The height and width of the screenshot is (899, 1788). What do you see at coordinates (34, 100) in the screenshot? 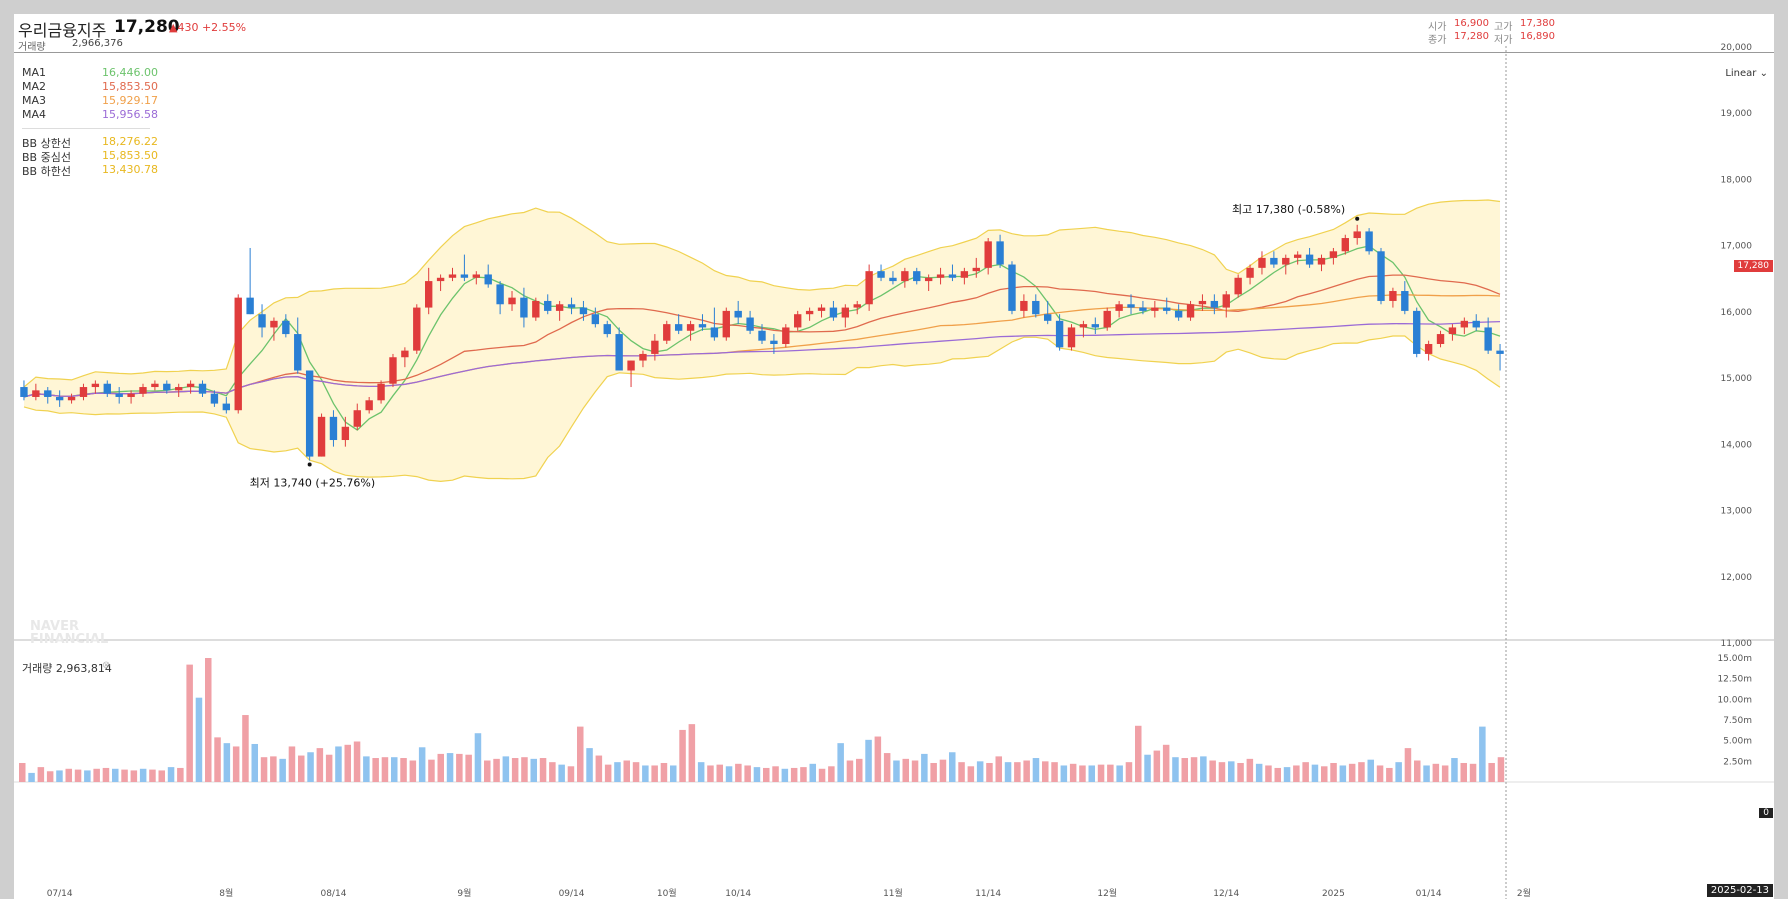
I see `legend-ma3-name: MA3` at bounding box center [34, 100].